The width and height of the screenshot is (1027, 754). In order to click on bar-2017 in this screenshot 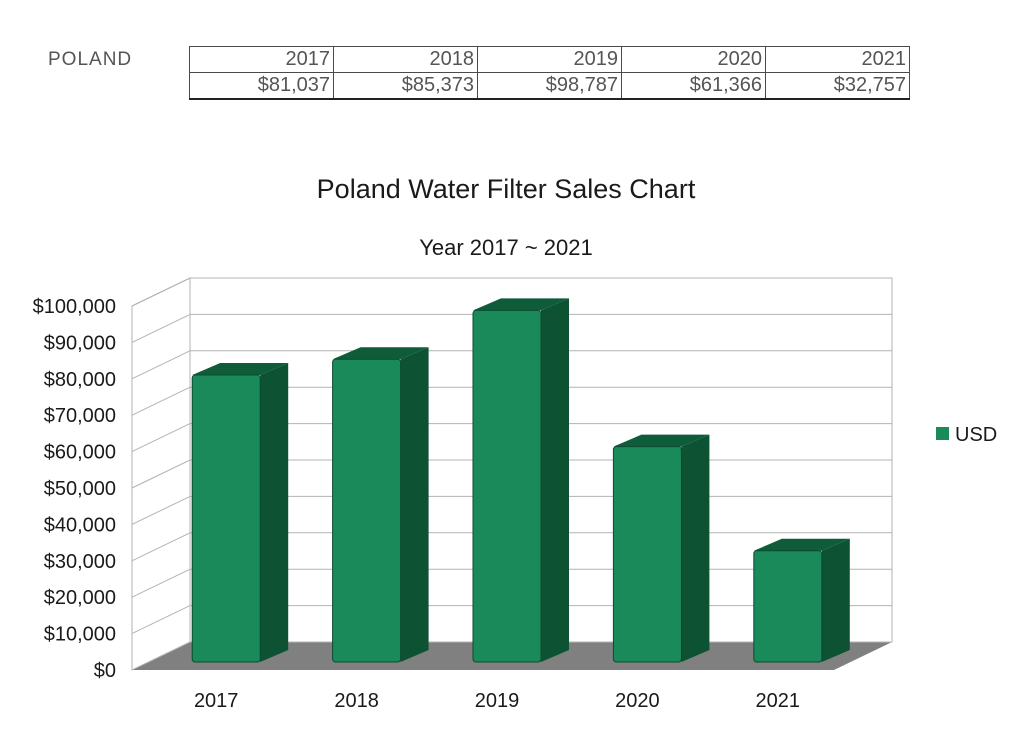, I will do `click(240, 513)`.